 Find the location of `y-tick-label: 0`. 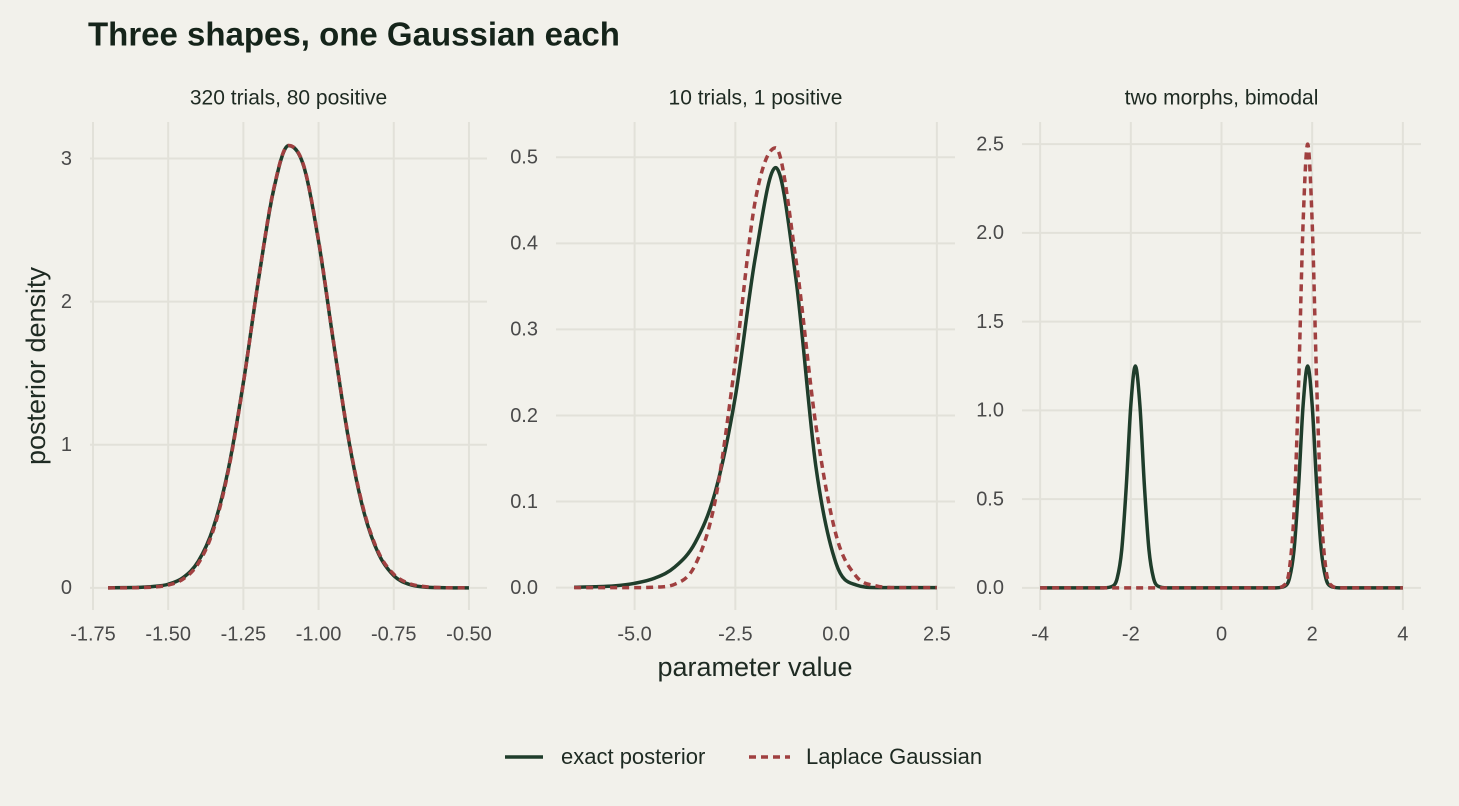

y-tick-label: 0 is located at coordinates (66, 588).